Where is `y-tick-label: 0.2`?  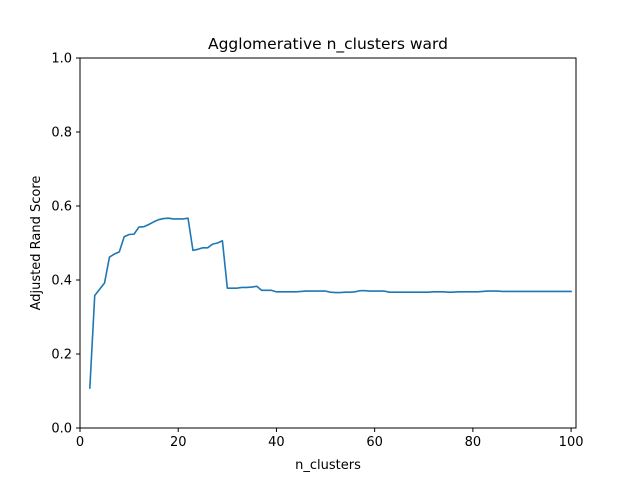
y-tick-label: 0.2 is located at coordinates (61, 355).